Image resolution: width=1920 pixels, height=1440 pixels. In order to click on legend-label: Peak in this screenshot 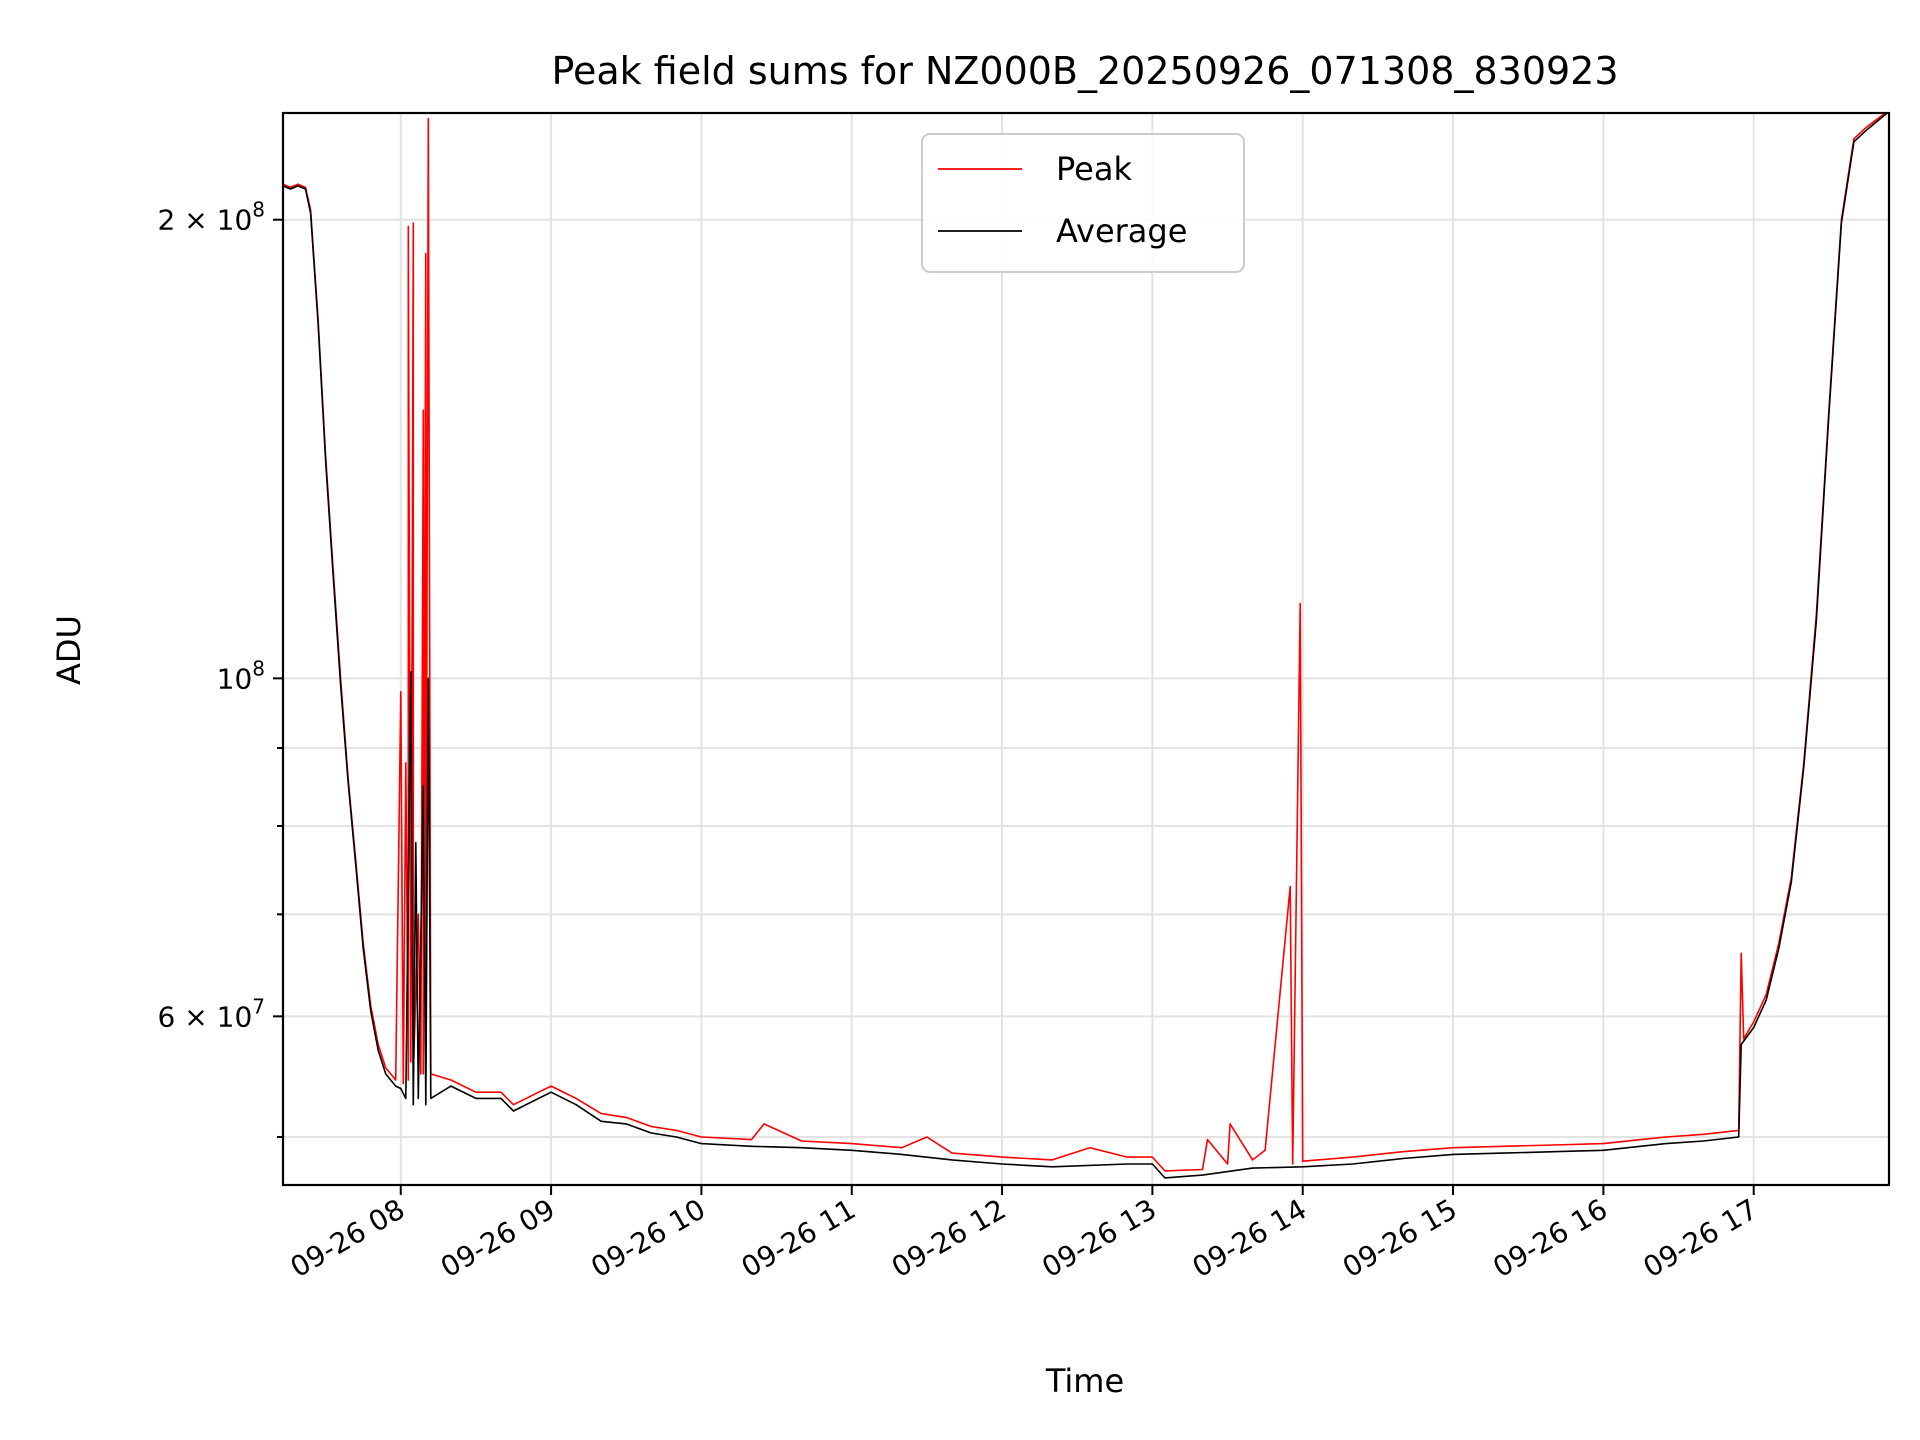, I will do `click(1094, 169)`.